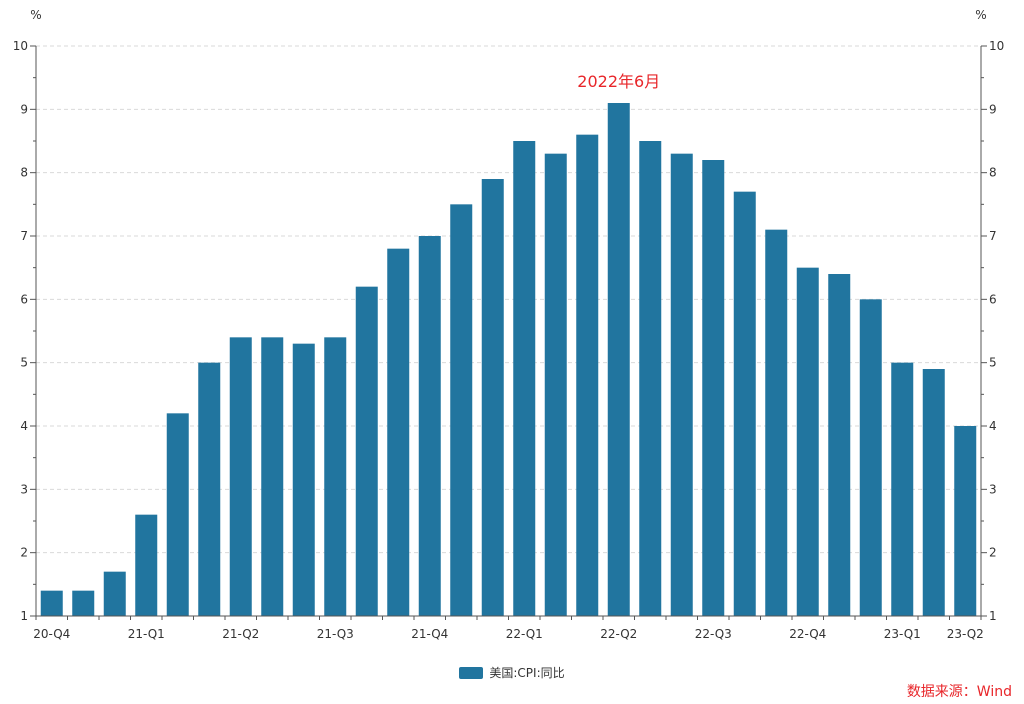 The height and width of the screenshot is (704, 1024). I want to click on x-tick-label: 22-Q3, so click(713, 634).